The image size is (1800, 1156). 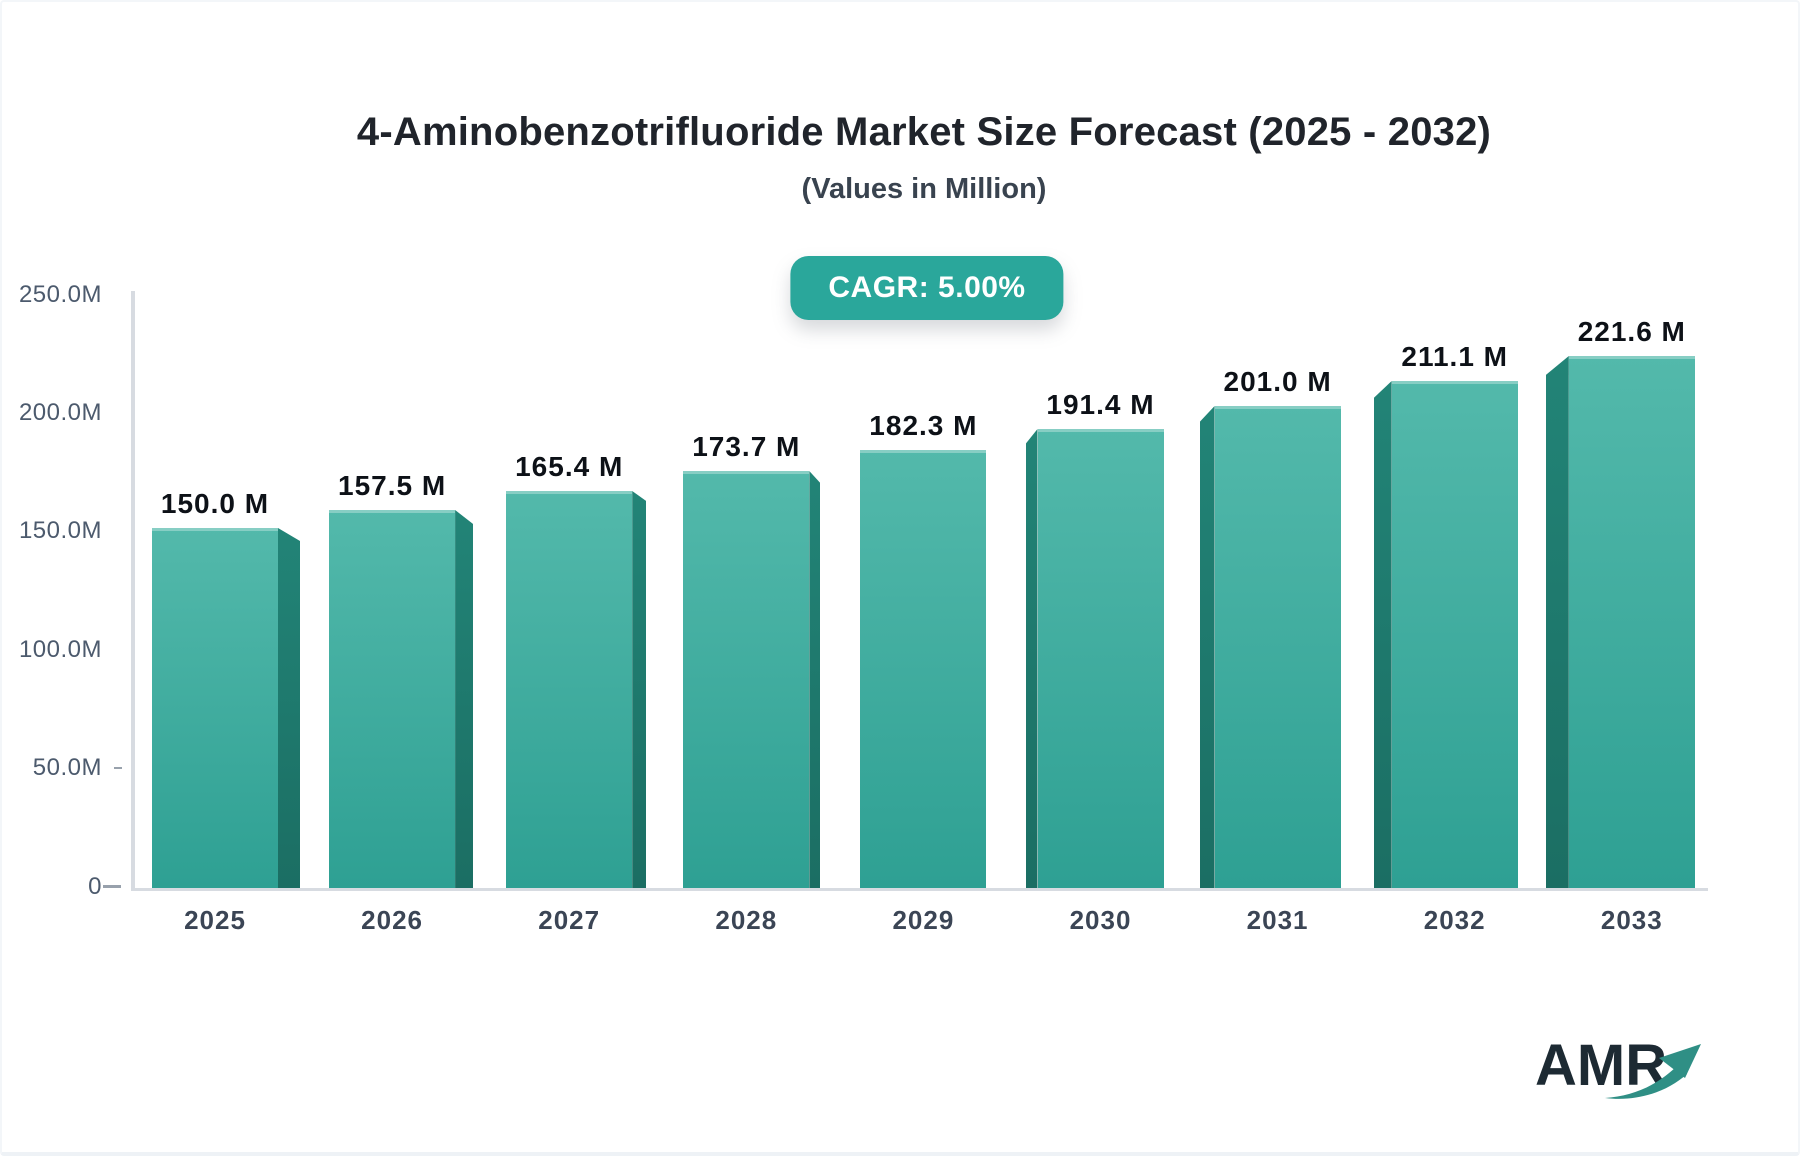 What do you see at coordinates (67, 767) in the screenshot?
I see `y-axis-tick-label: 50.0M` at bounding box center [67, 767].